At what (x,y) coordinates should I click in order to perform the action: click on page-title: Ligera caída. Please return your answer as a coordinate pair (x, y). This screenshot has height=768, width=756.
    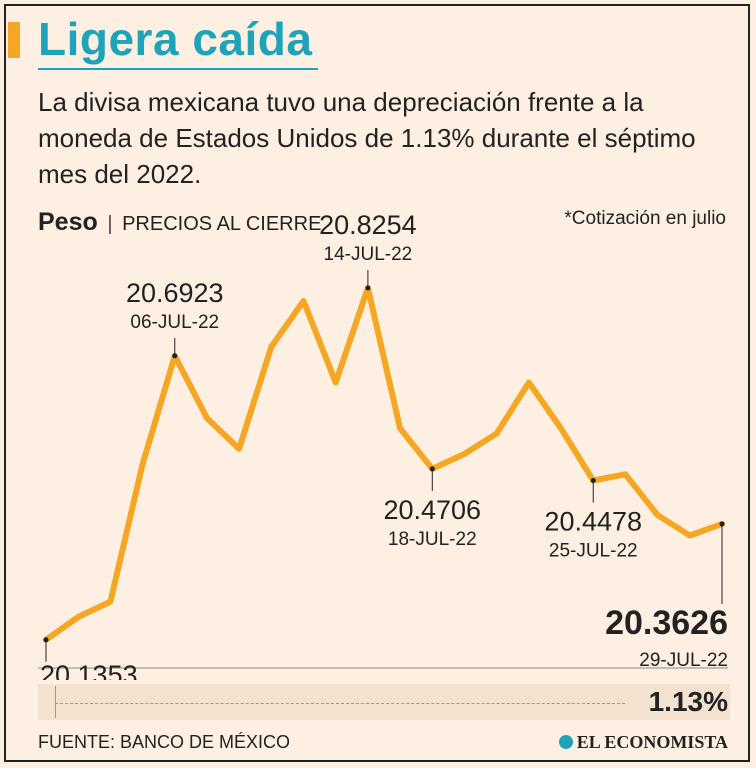
    Looking at the image, I should click on (175, 39).